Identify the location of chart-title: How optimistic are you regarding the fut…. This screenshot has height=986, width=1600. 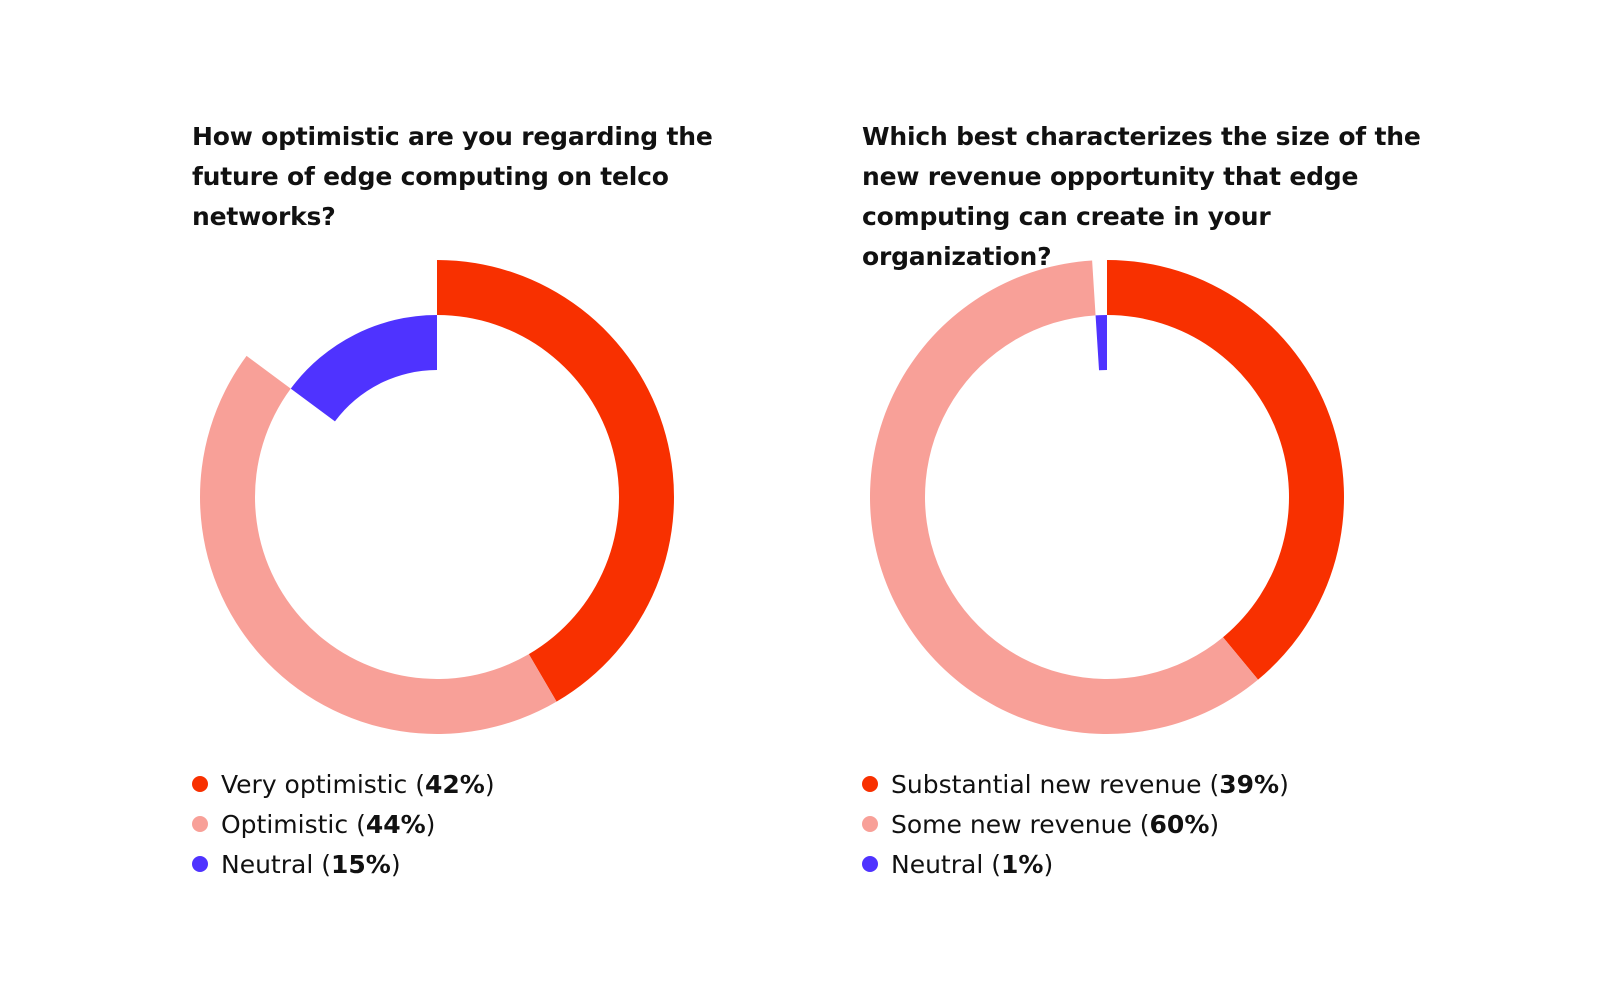
(452, 176).